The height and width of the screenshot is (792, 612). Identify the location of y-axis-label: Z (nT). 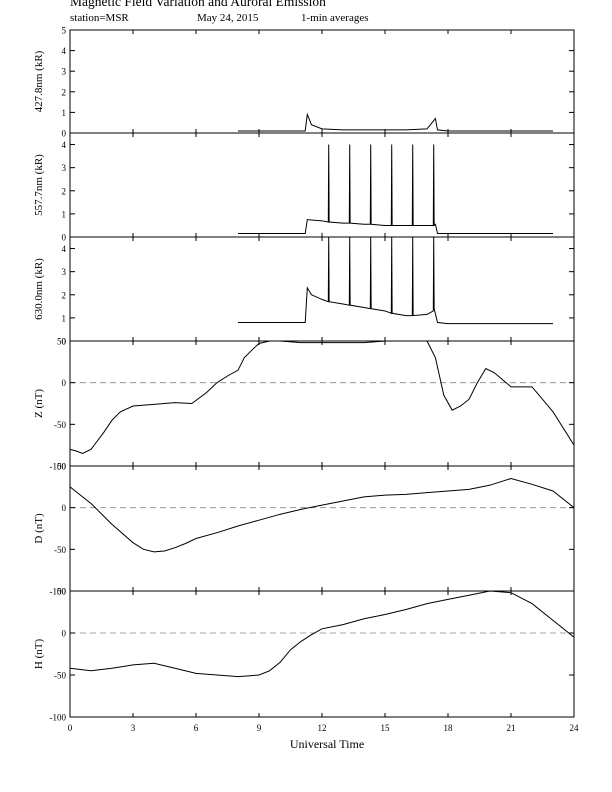
(39, 403).